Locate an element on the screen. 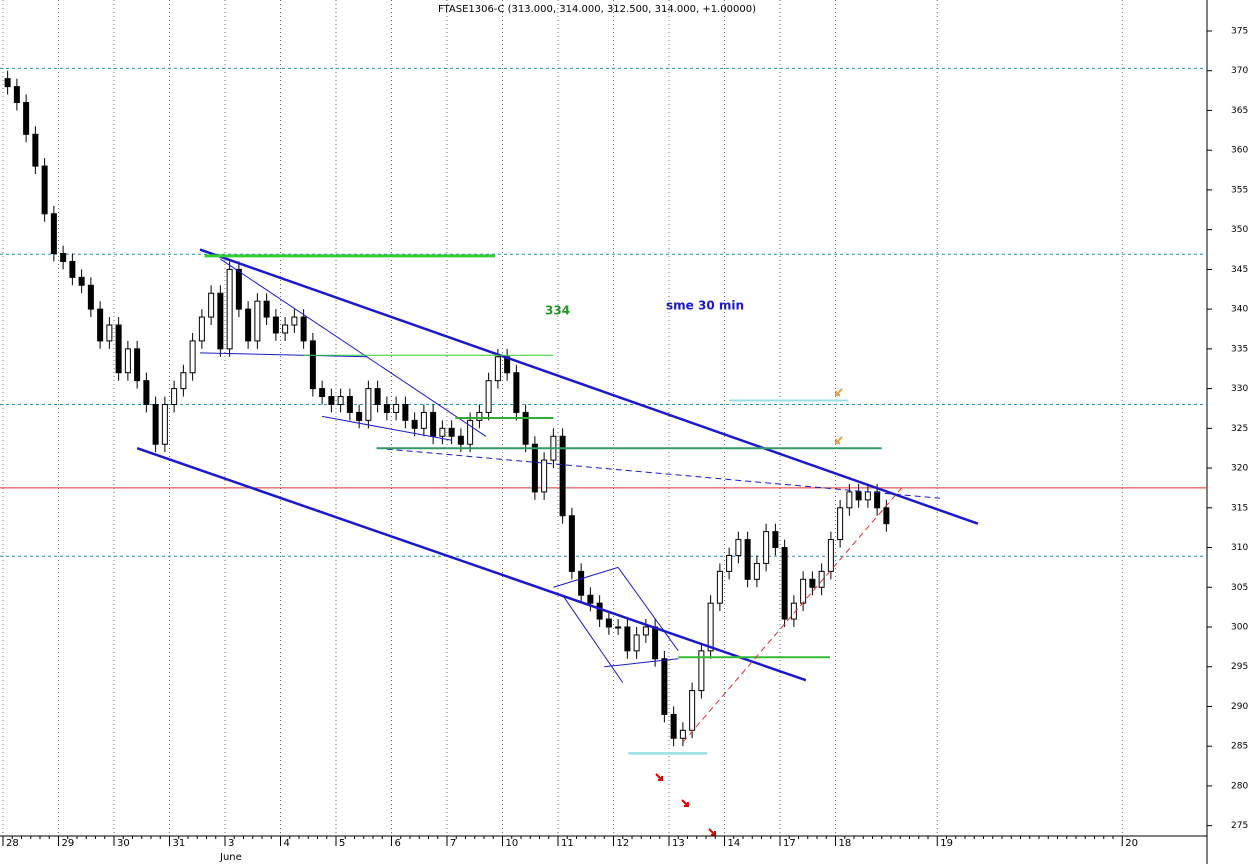 This screenshot has height=864, width=1250. y-tick-label: 325 is located at coordinates (1239, 429).